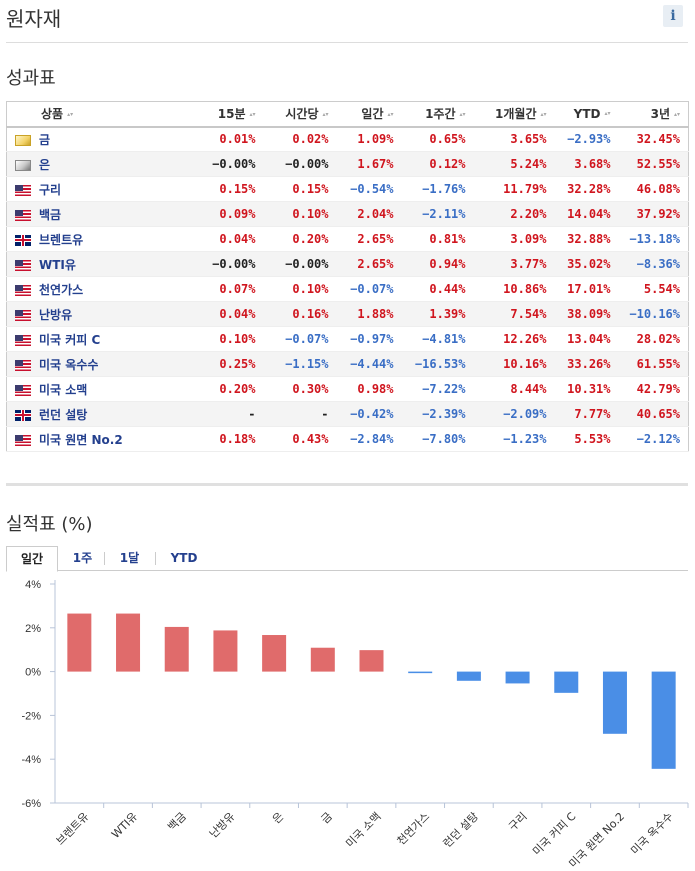  Describe the element at coordinates (33, 585) in the screenshot. I see `y-tick-label: 4%` at that location.